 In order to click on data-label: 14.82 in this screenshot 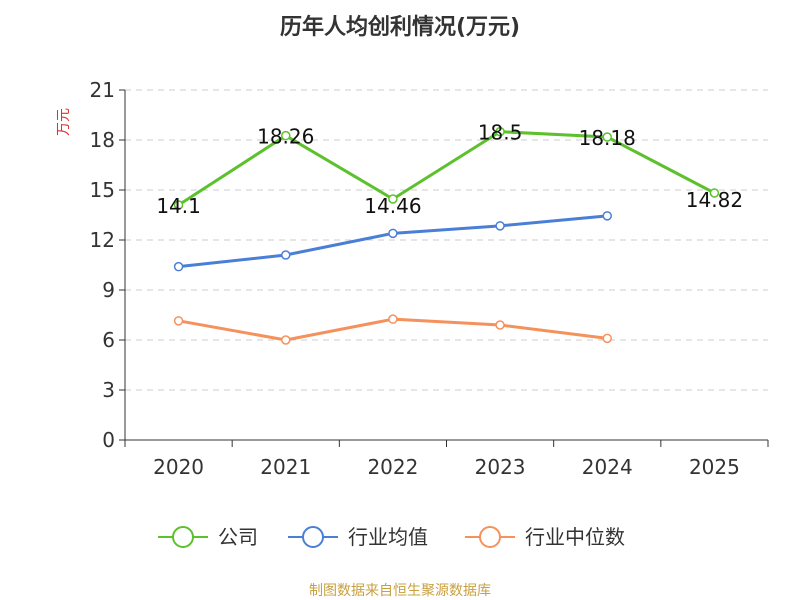, I will do `click(714, 200)`.